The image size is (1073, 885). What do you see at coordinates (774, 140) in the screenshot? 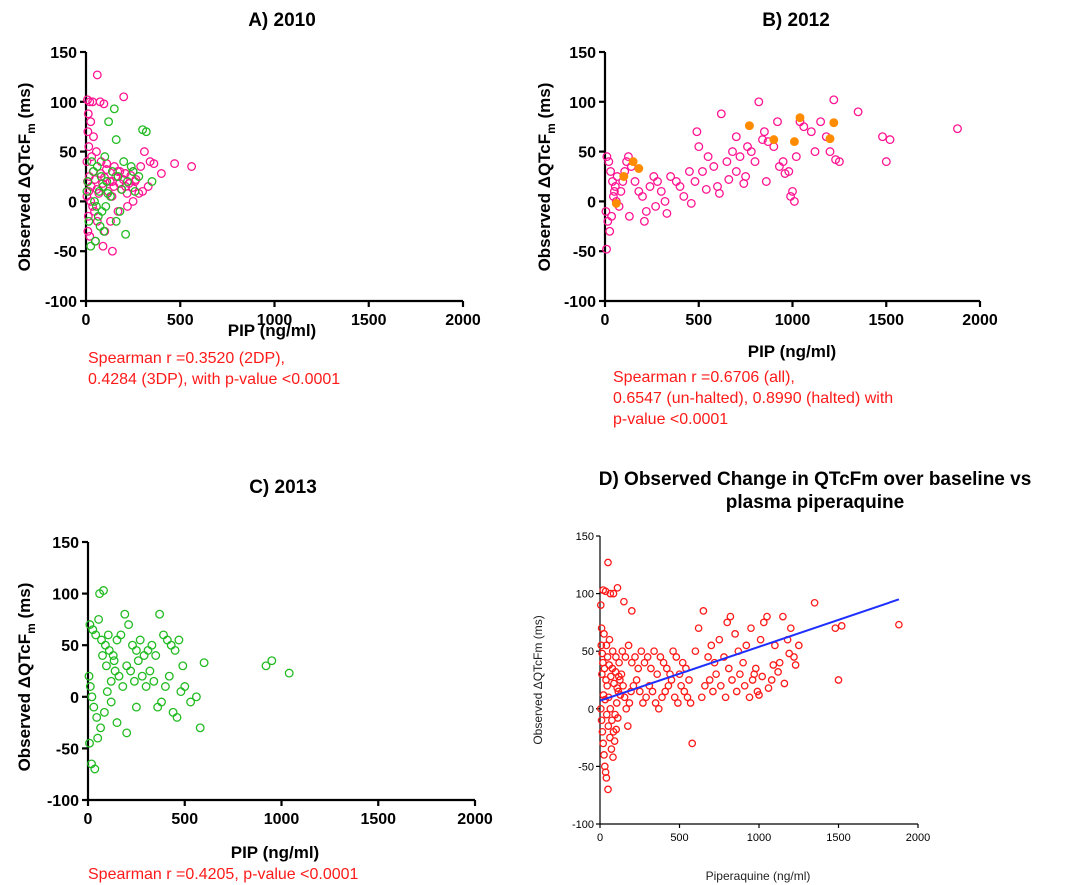
I see `panel-b-point-halted` at bounding box center [774, 140].